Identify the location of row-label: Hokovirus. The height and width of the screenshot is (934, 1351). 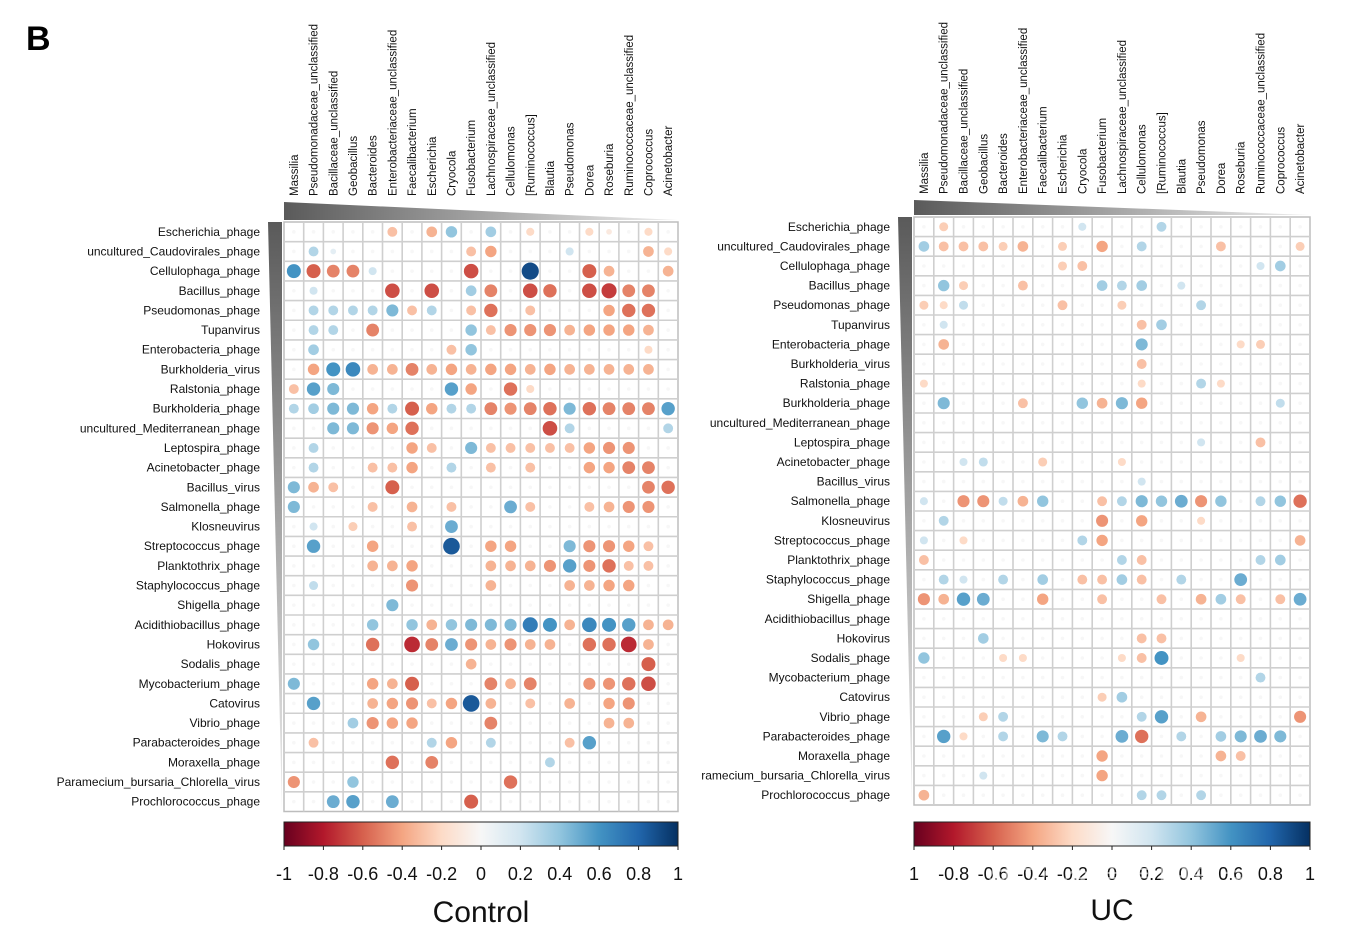
(863, 638).